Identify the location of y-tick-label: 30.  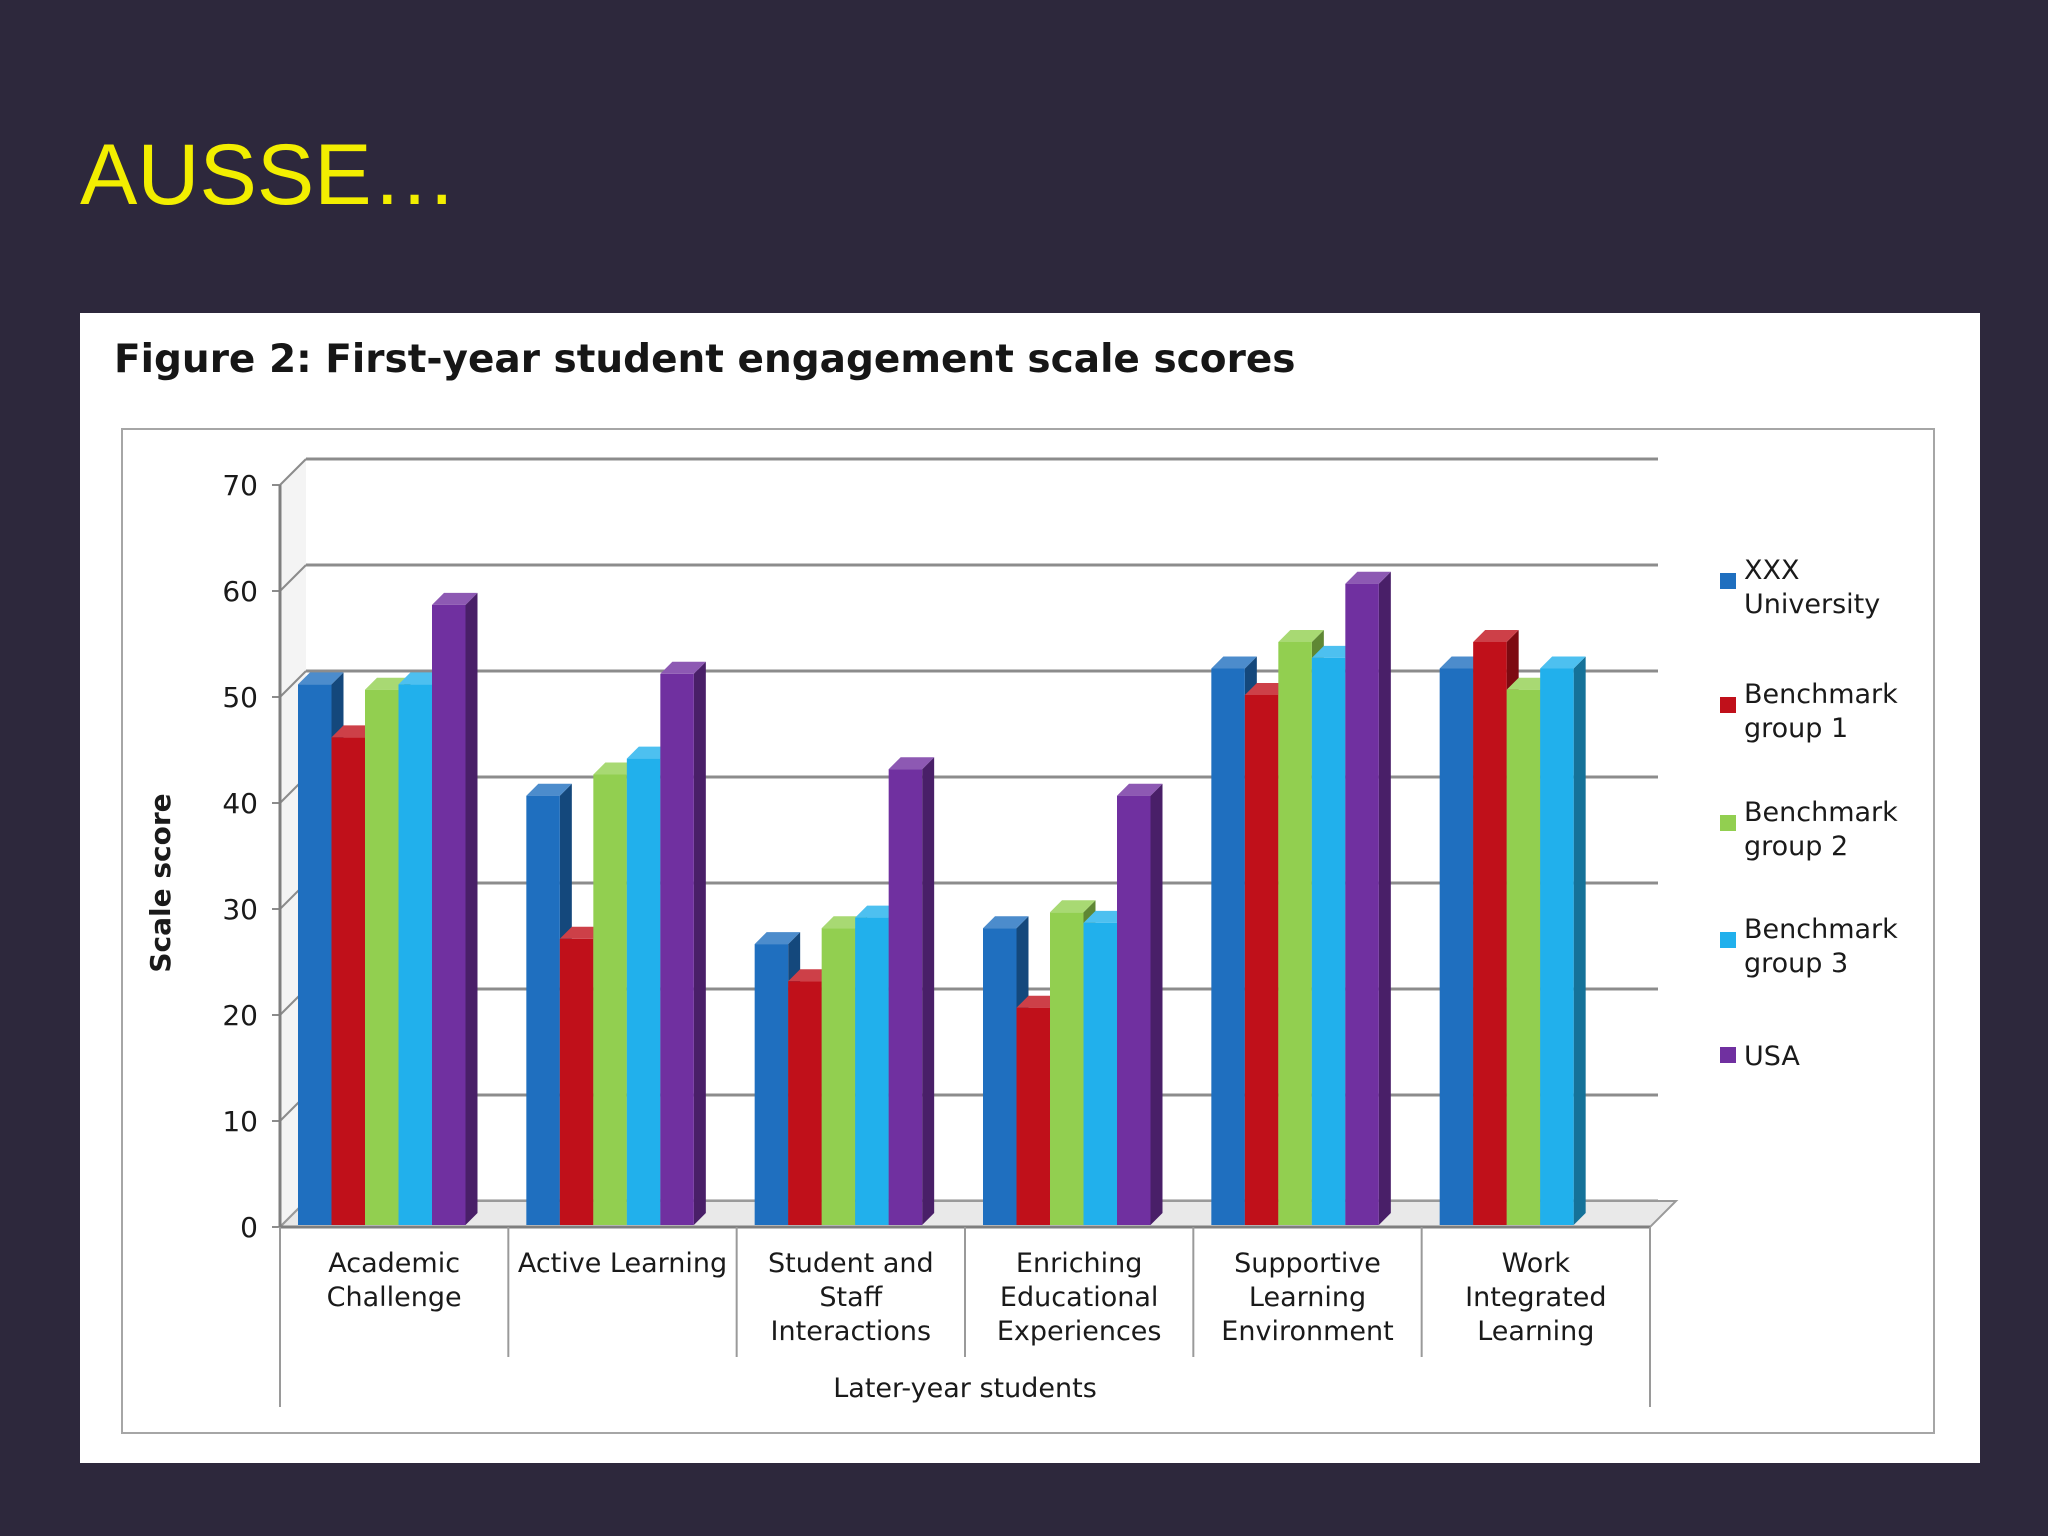
(240, 909).